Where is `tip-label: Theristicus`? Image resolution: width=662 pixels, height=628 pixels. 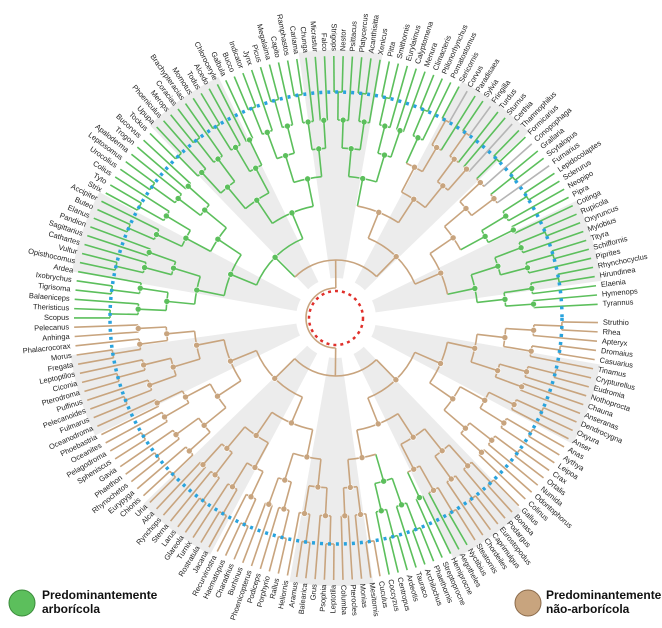
tip-label: Theristicus is located at coordinates (51, 307).